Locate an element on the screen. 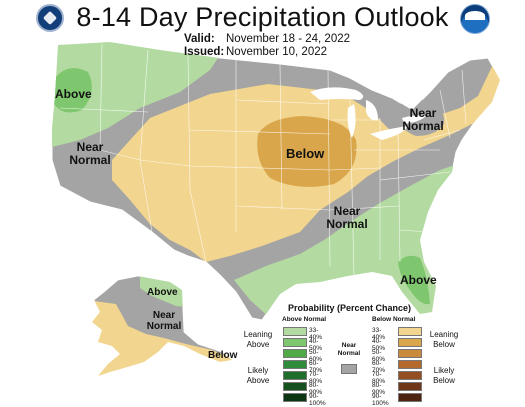 This screenshot has width=525, height=407. legend-below-range: 90-100% is located at coordinates (380, 400).